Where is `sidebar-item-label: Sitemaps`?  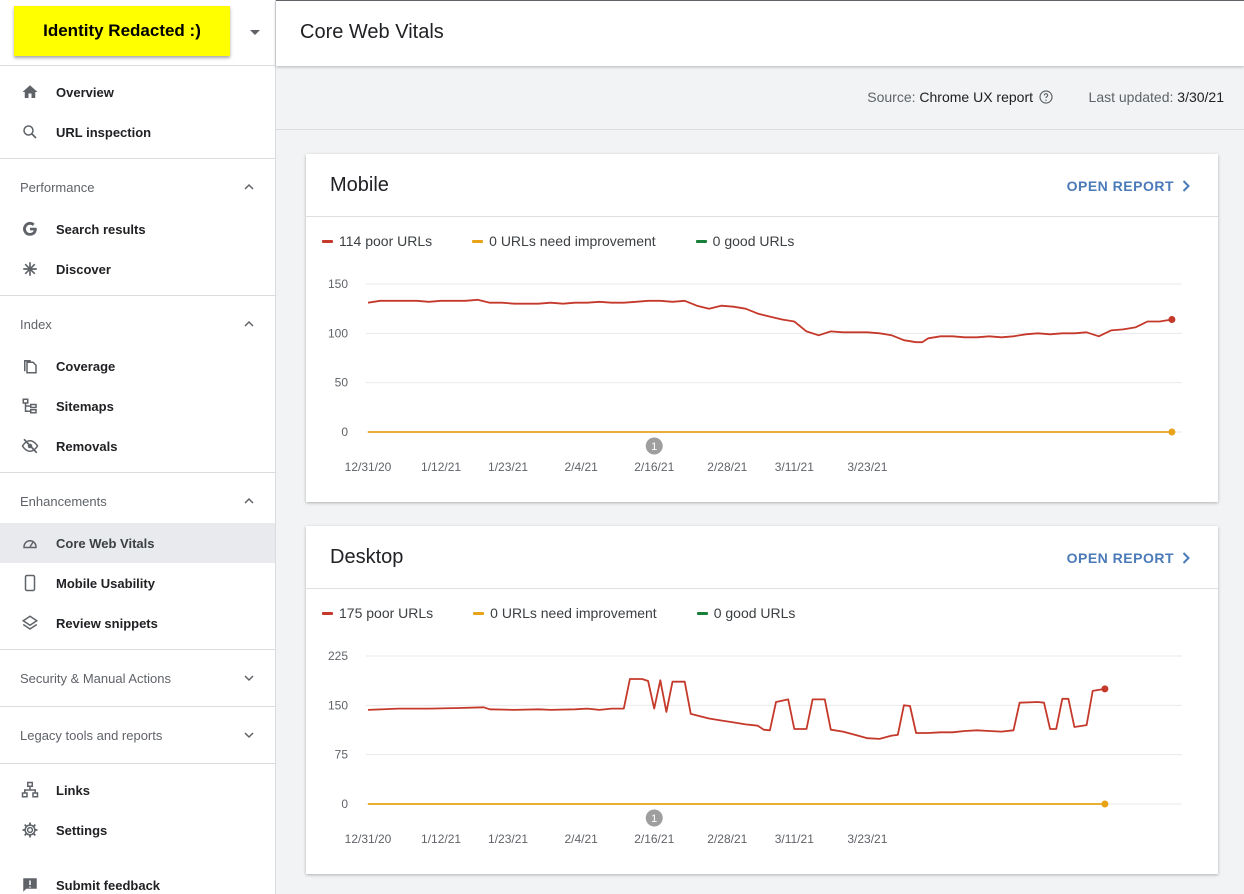 sidebar-item-label: Sitemaps is located at coordinates (85, 406).